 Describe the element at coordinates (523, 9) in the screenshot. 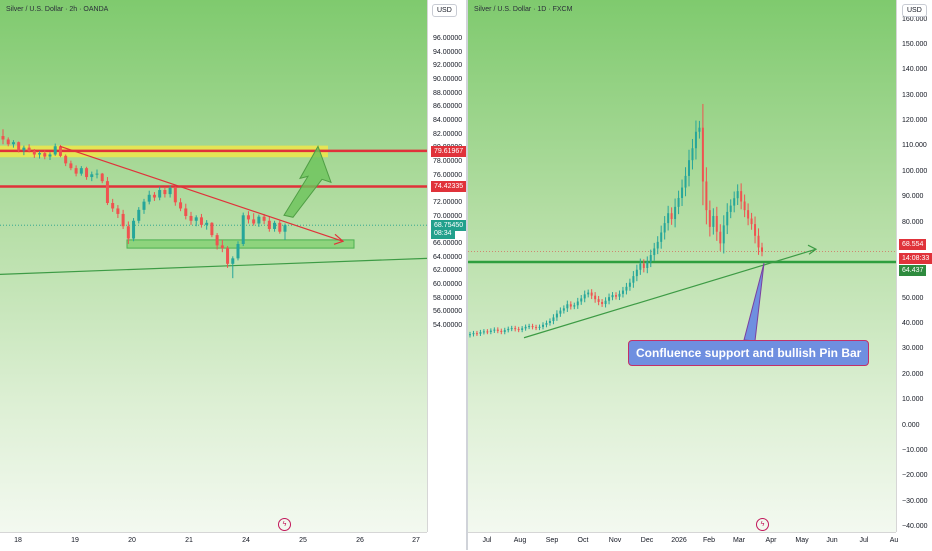

I see `right-chart-title: Silver / U.S. Dollar · 1D · FXCM` at that location.